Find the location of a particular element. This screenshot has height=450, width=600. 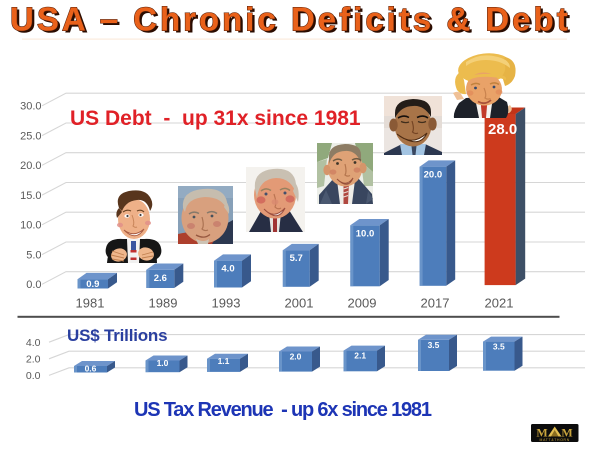

svg-text: 0.9 is located at coordinates (92, 284).